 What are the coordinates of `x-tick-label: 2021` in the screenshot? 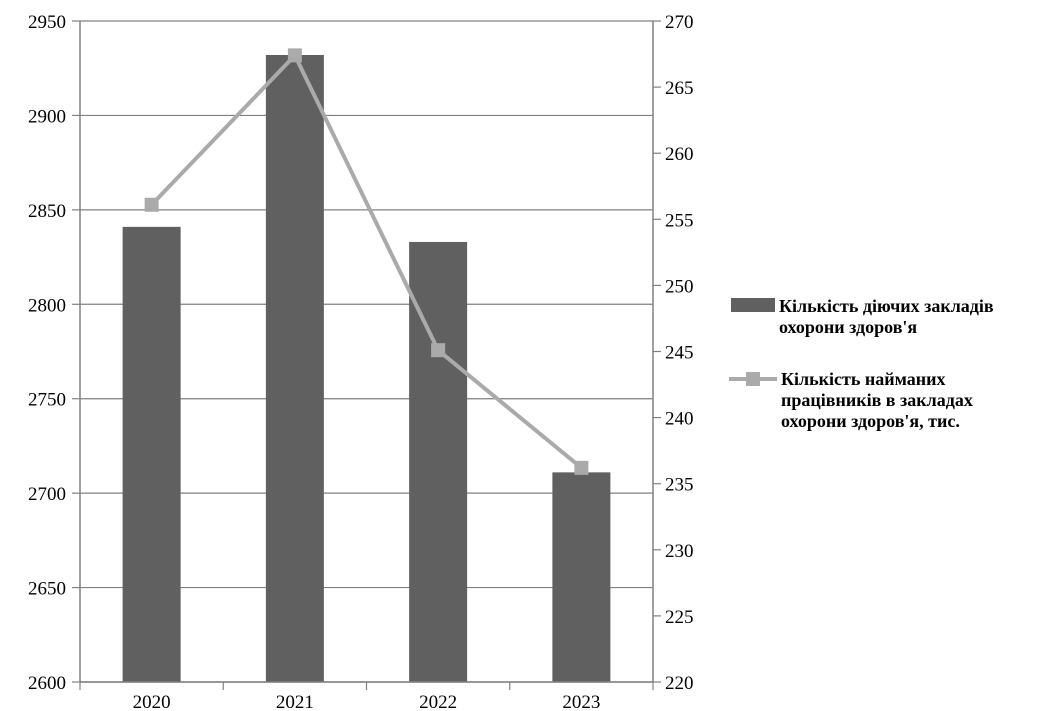 It's located at (295, 701).